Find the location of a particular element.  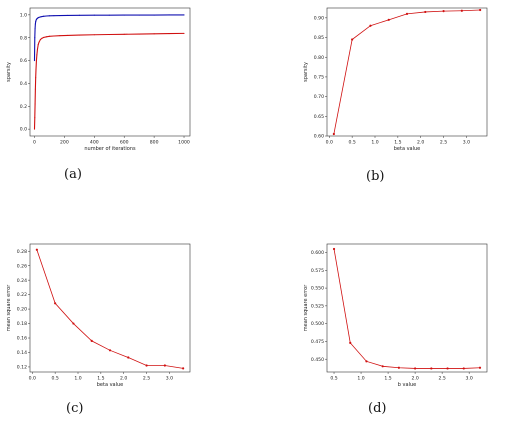

subfigure-caption: (d) is located at coordinates (377, 408).